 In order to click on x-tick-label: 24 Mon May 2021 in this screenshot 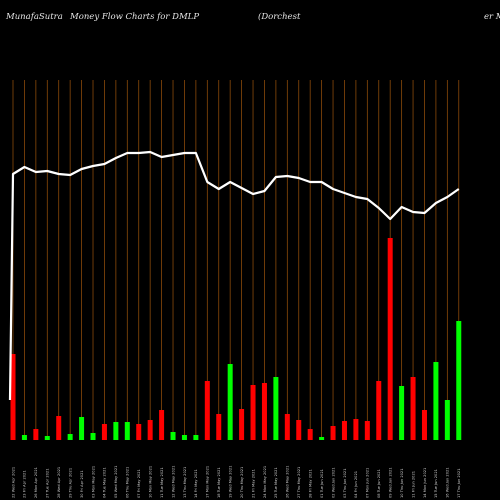, I will do `click(265, 482)`.